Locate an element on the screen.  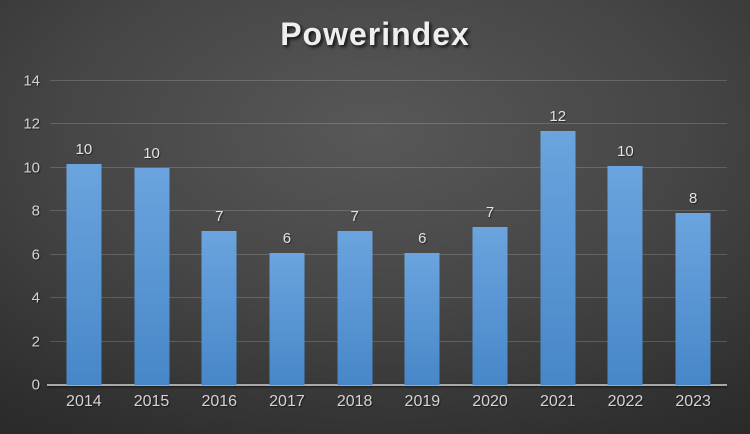
bar-slot: 8 is located at coordinates (693, 233).